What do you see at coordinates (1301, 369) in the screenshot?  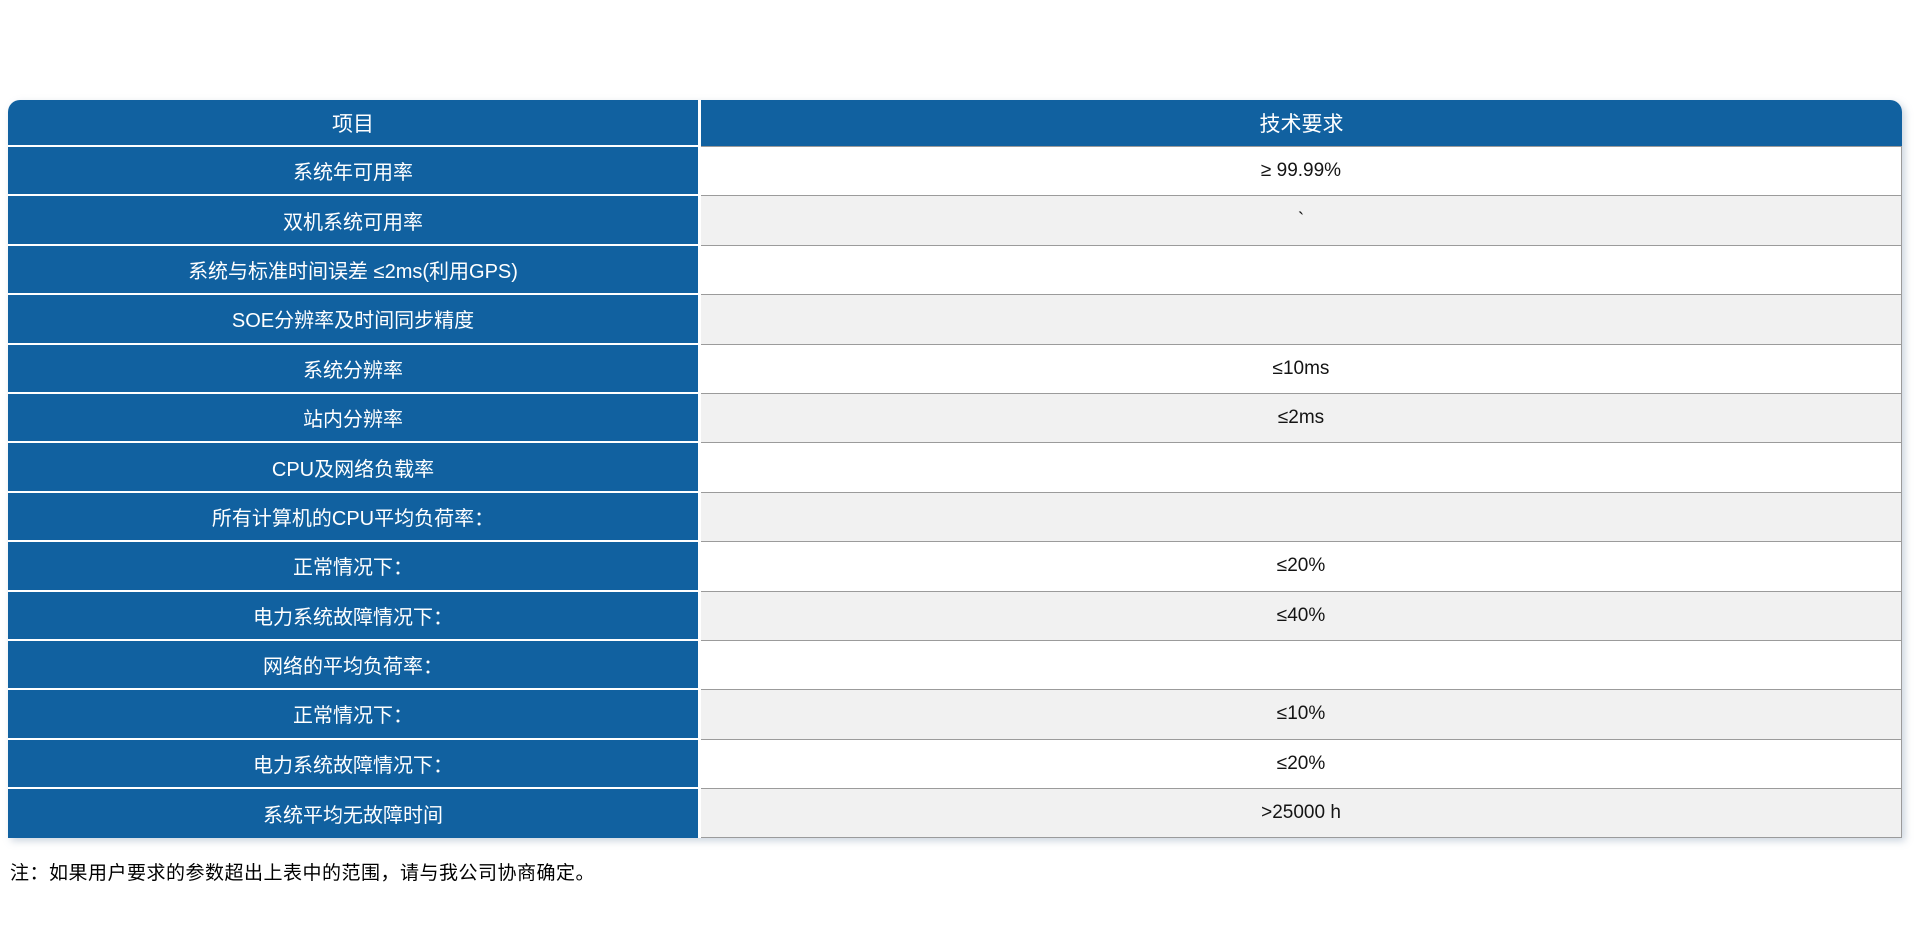 I see `requirement-cell: ≤10ms` at bounding box center [1301, 369].